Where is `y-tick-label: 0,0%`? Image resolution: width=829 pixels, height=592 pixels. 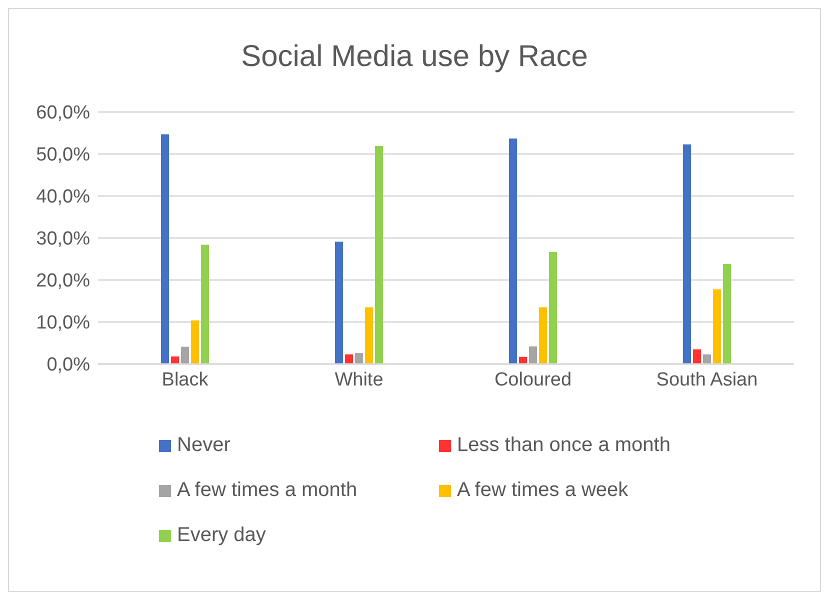 y-tick-label: 0,0% is located at coordinates (68, 365).